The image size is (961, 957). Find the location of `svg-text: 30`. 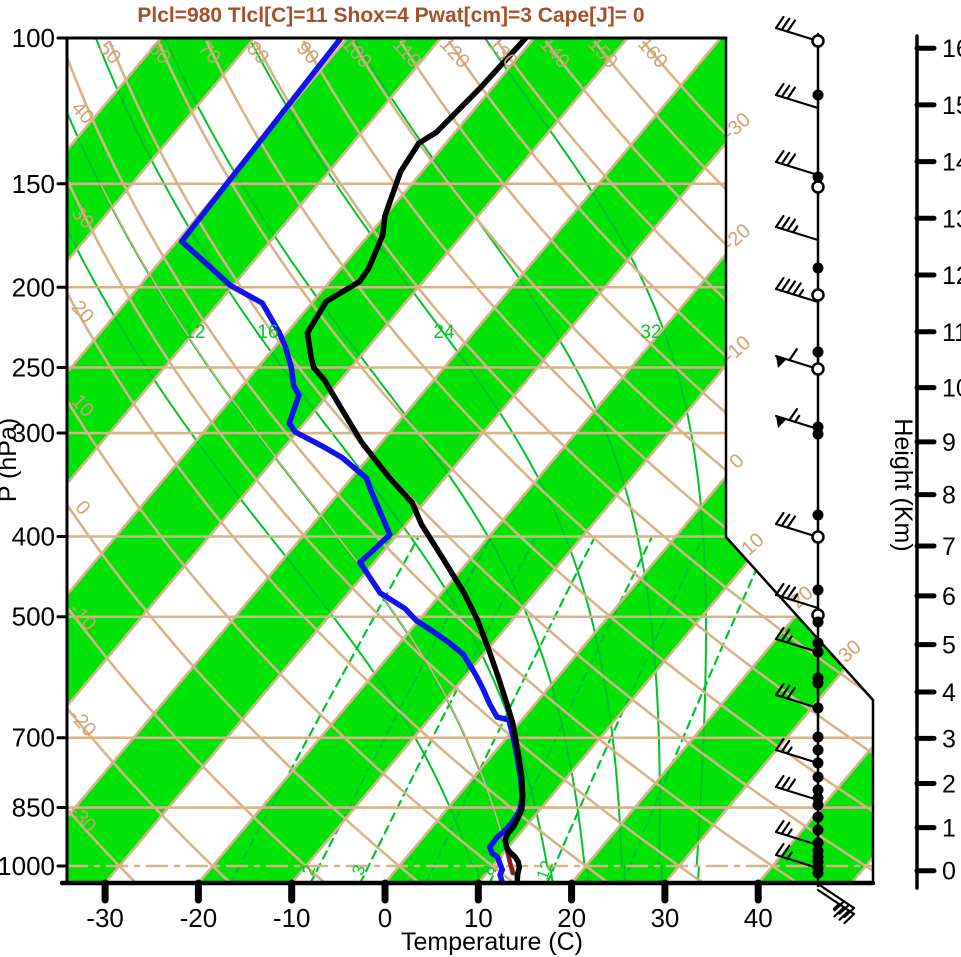

svg-text: 30 is located at coordinates (664, 918).